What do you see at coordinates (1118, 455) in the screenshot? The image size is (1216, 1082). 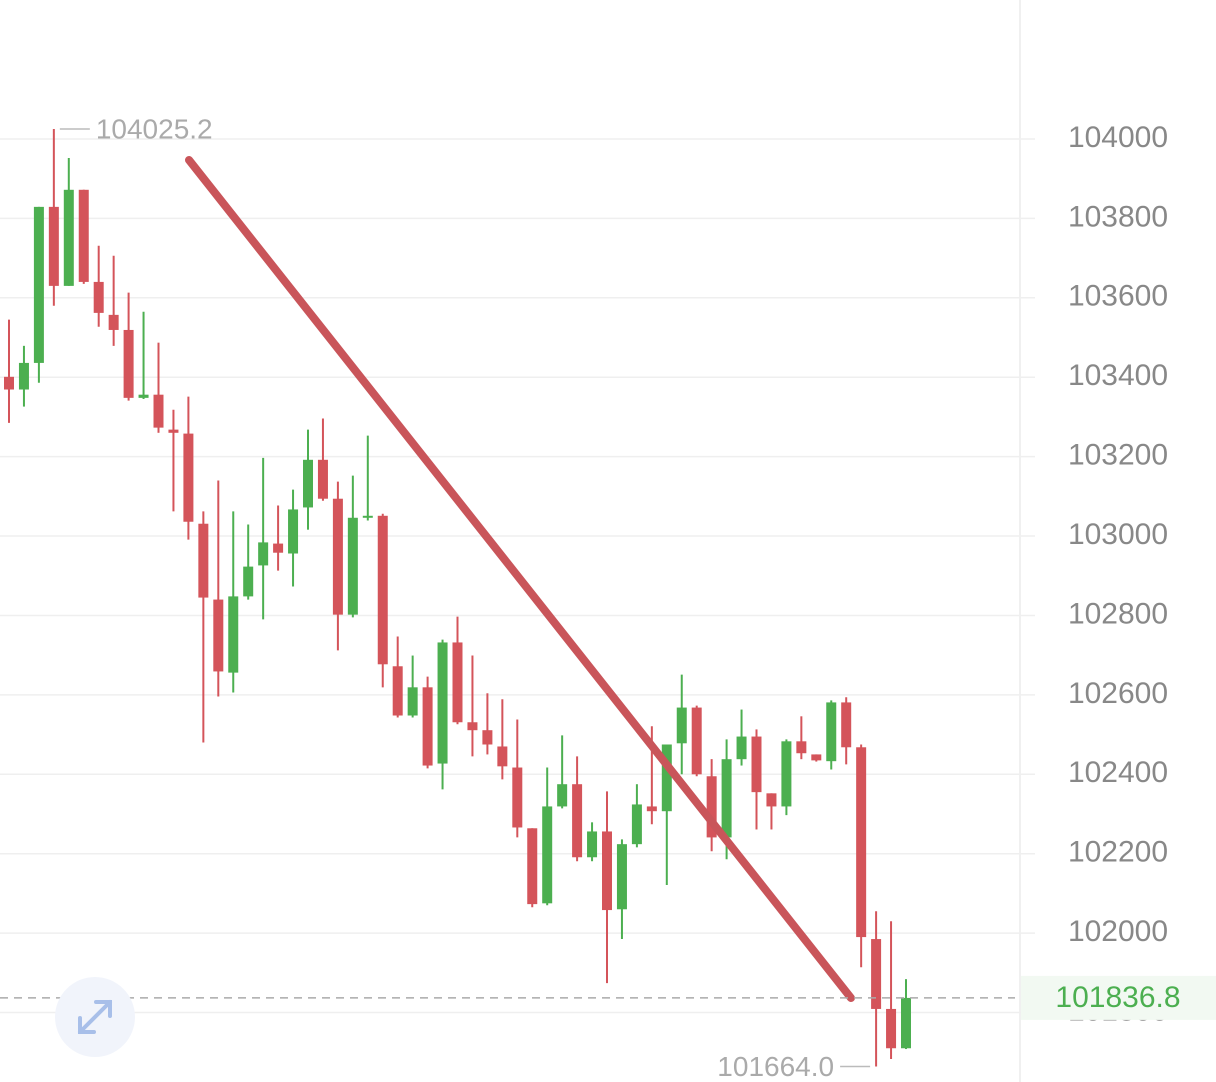 I see `y-tick-label: 103200` at bounding box center [1118, 455].